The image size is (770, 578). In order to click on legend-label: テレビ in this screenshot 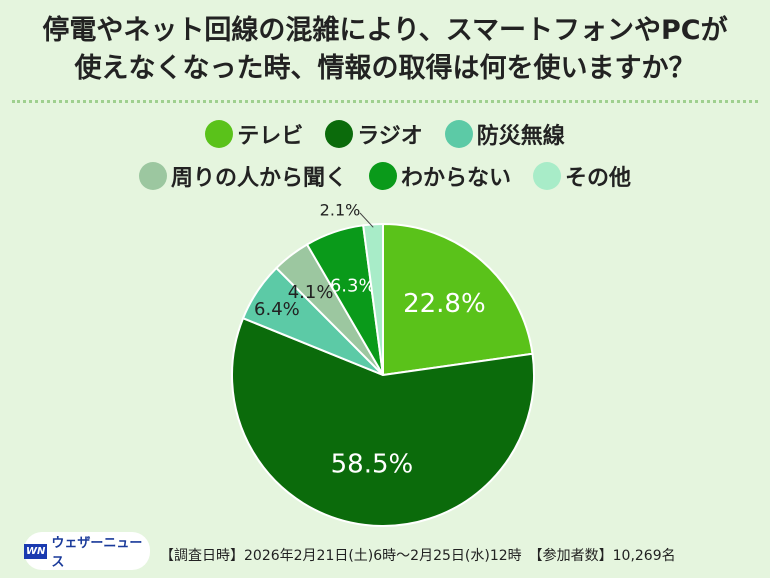, I will do `click(270, 136)`.